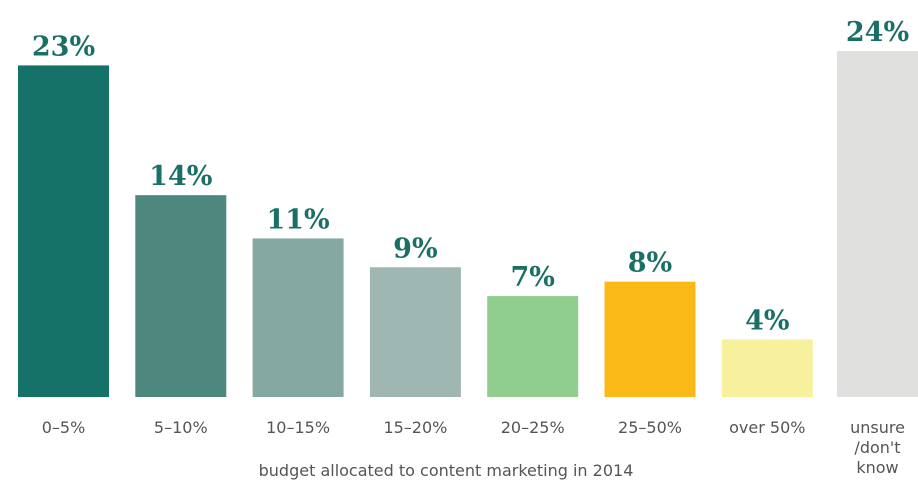 This screenshot has width=918, height=489. What do you see at coordinates (767, 320) in the screenshot?
I see `value-label: 4%` at bounding box center [767, 320].